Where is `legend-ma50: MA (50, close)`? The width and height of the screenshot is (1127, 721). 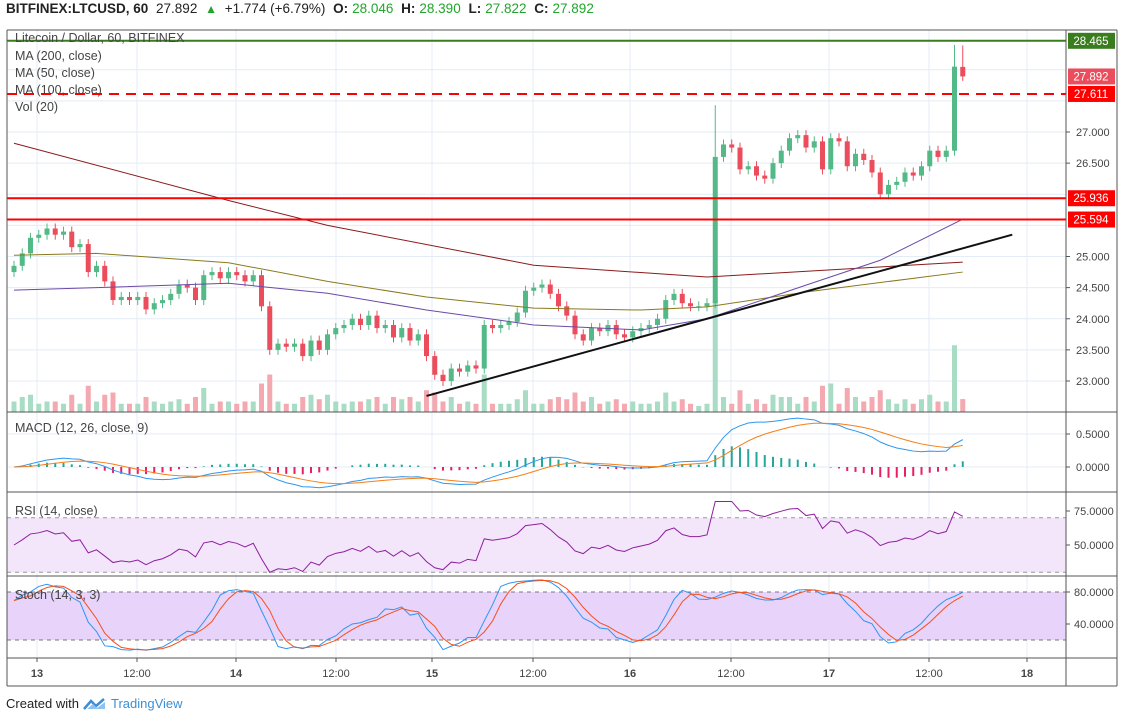
legend-ma50: MA (50, close) is located at coordinates (55, 73).